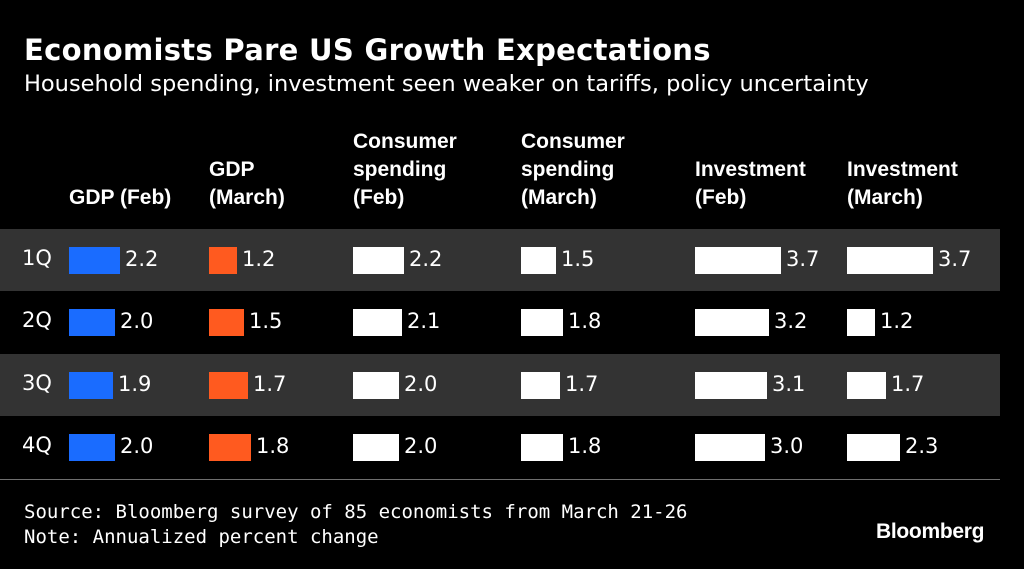  What do you see at coordinates (37, 258) in the screenshot?
I see `row-label: 1Q` at bounding box center [37, 258].